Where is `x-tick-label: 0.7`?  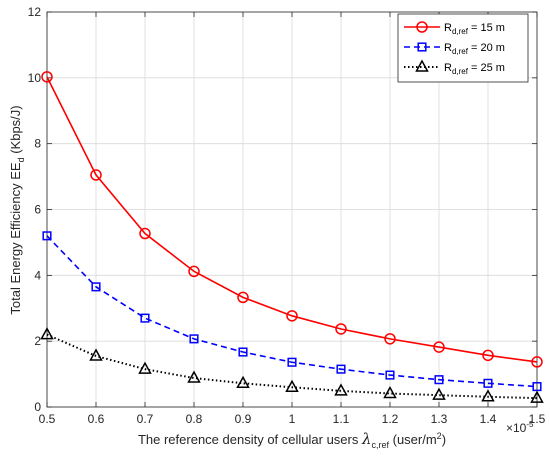
x-tick-label: 0.7 is located at coordinates (145, 419).